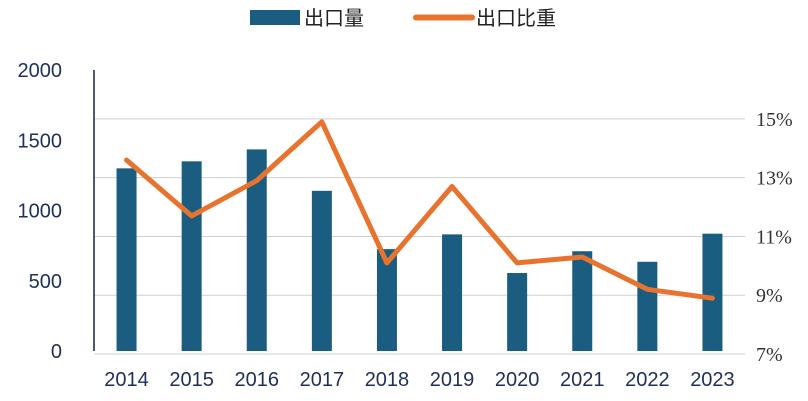  I want to click on bar-2014, so click(126, 259).